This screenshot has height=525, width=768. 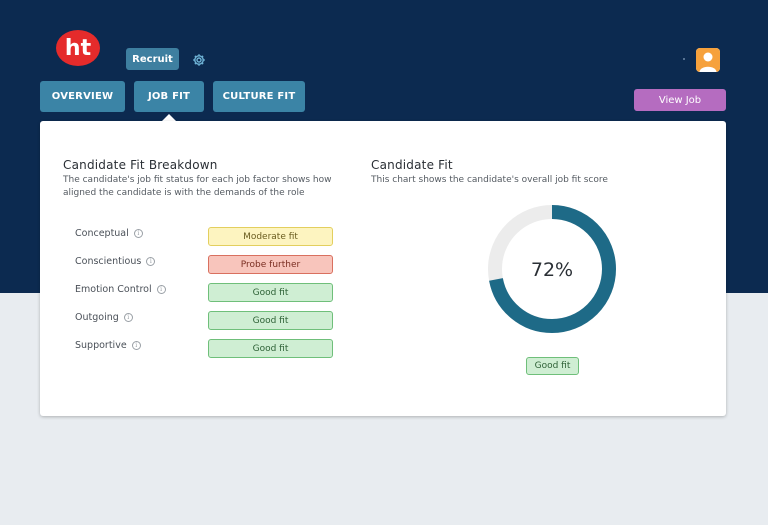 I want to click on factor-label: Conscientious, so click(x=108, y=261).